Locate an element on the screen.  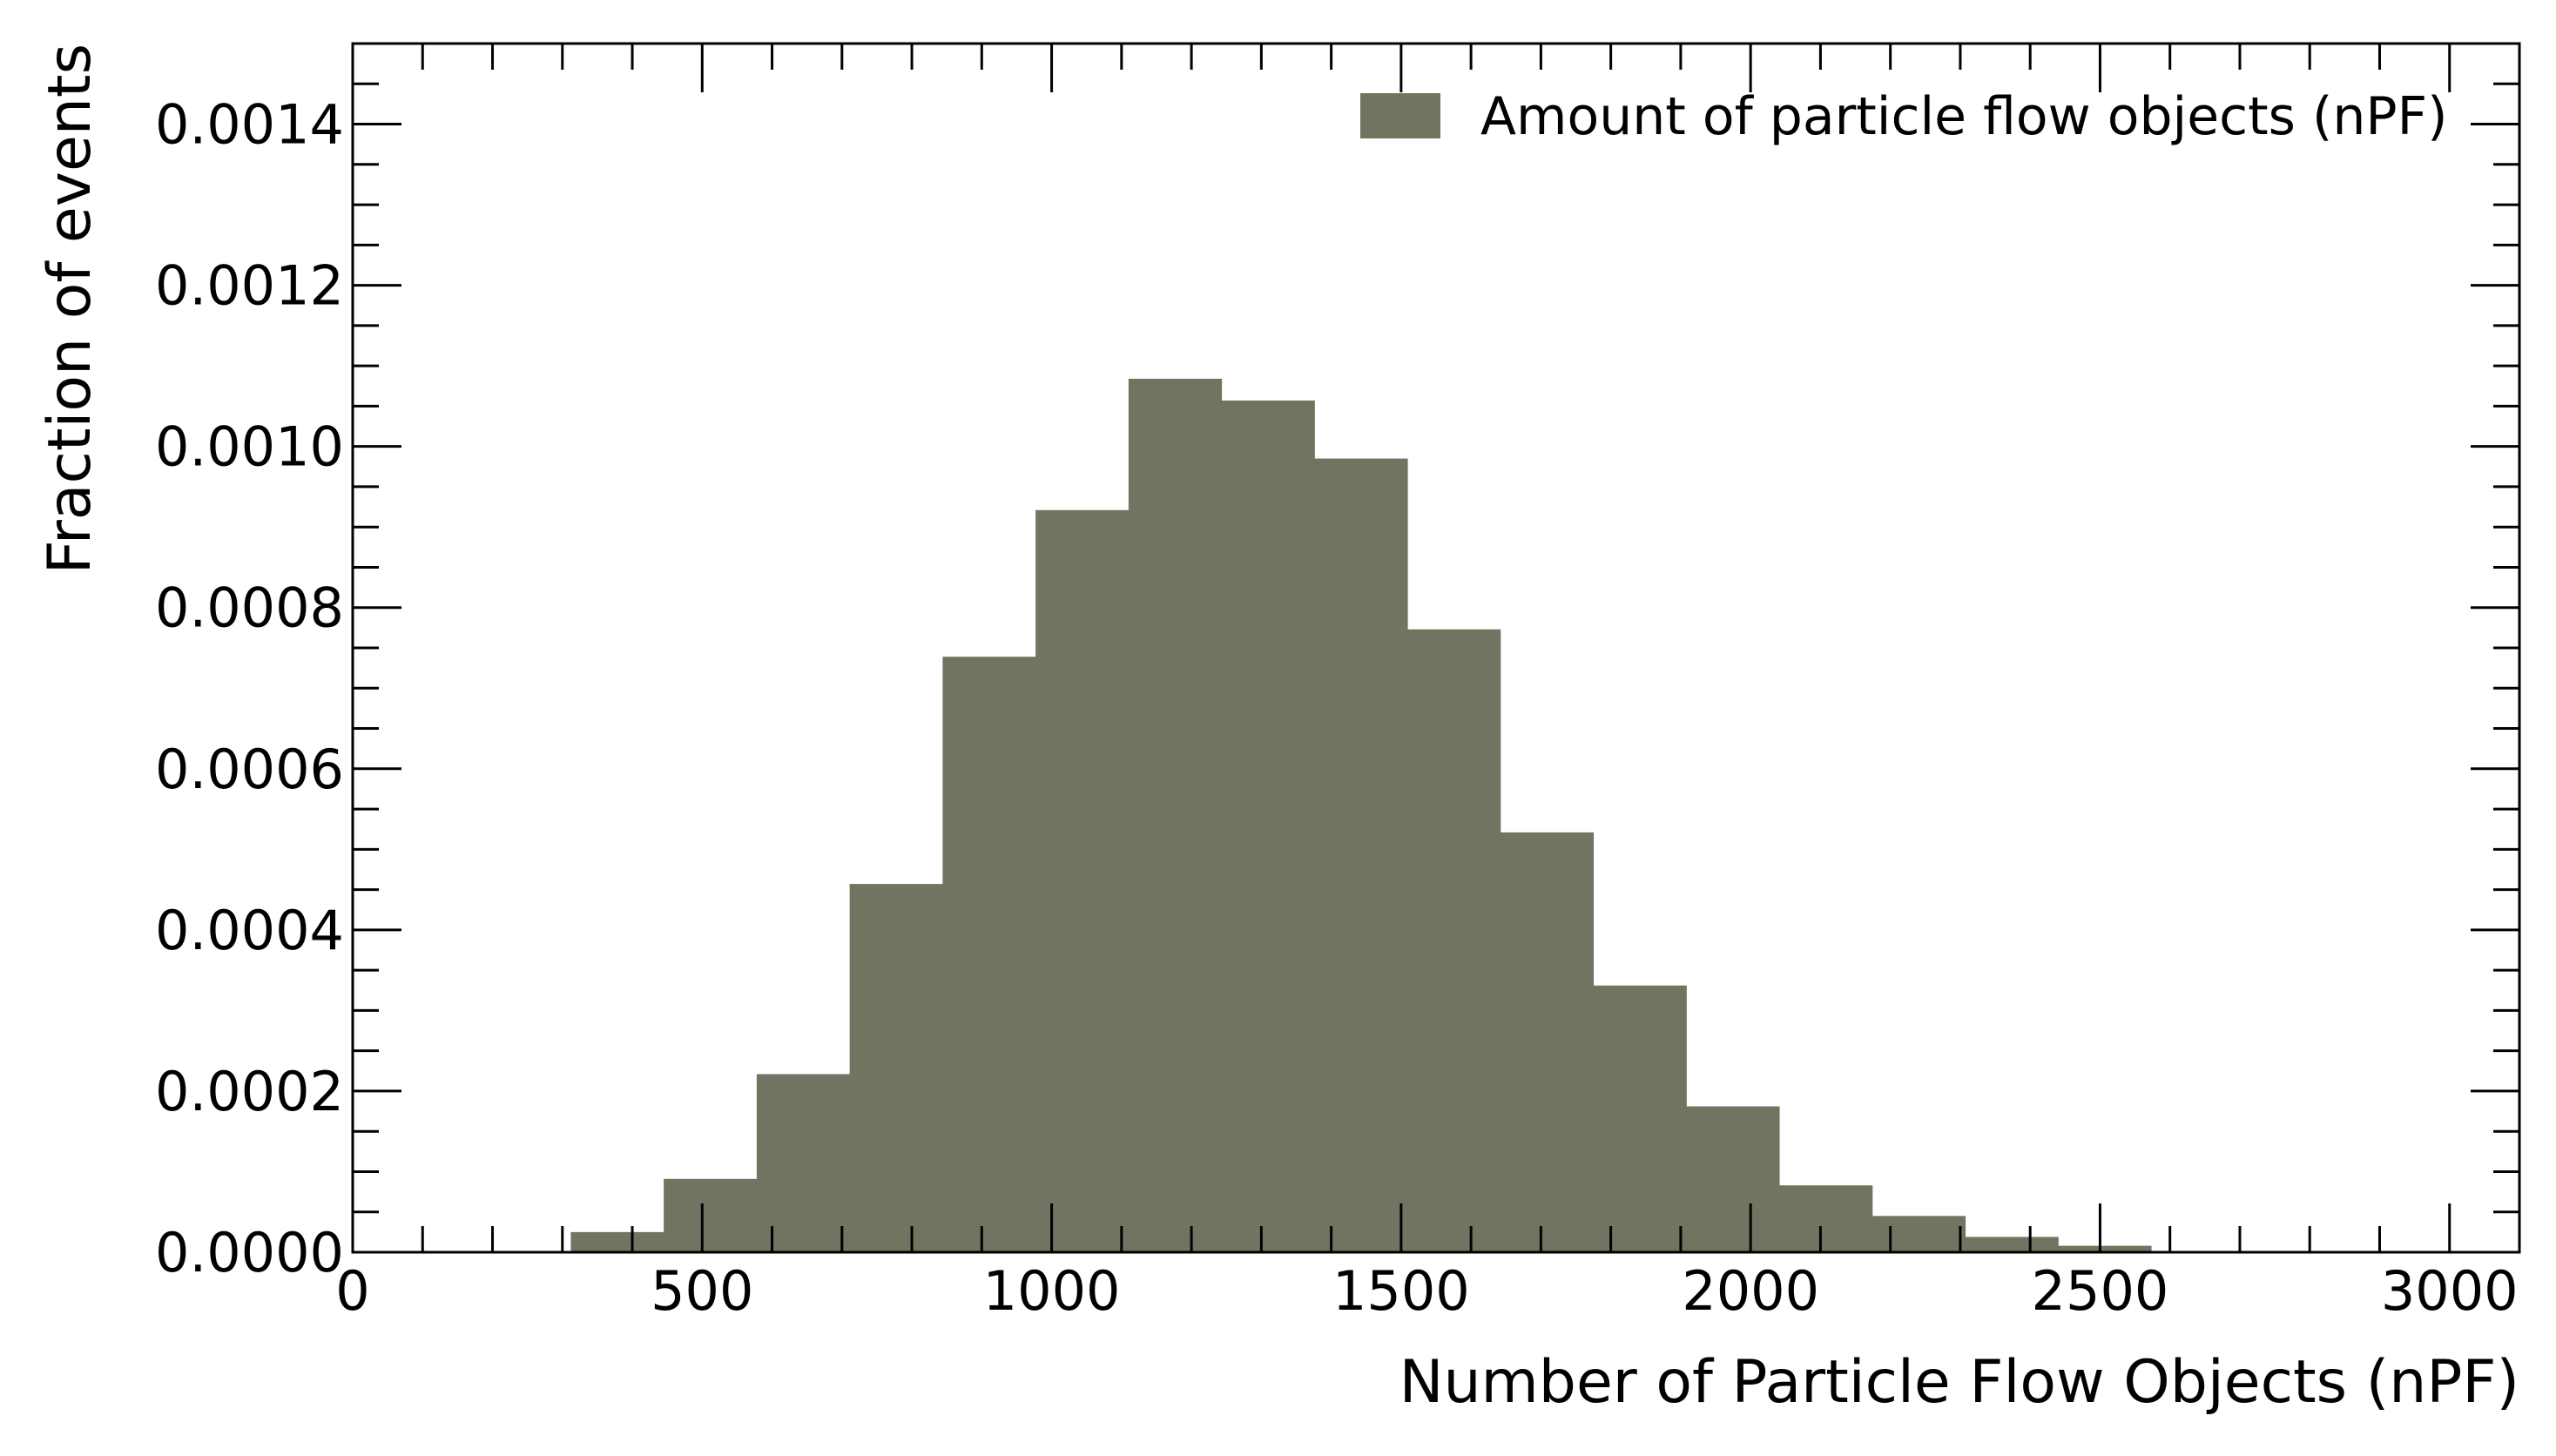
x-tick-label: 2000 is located at coordinates (1751, 1291).